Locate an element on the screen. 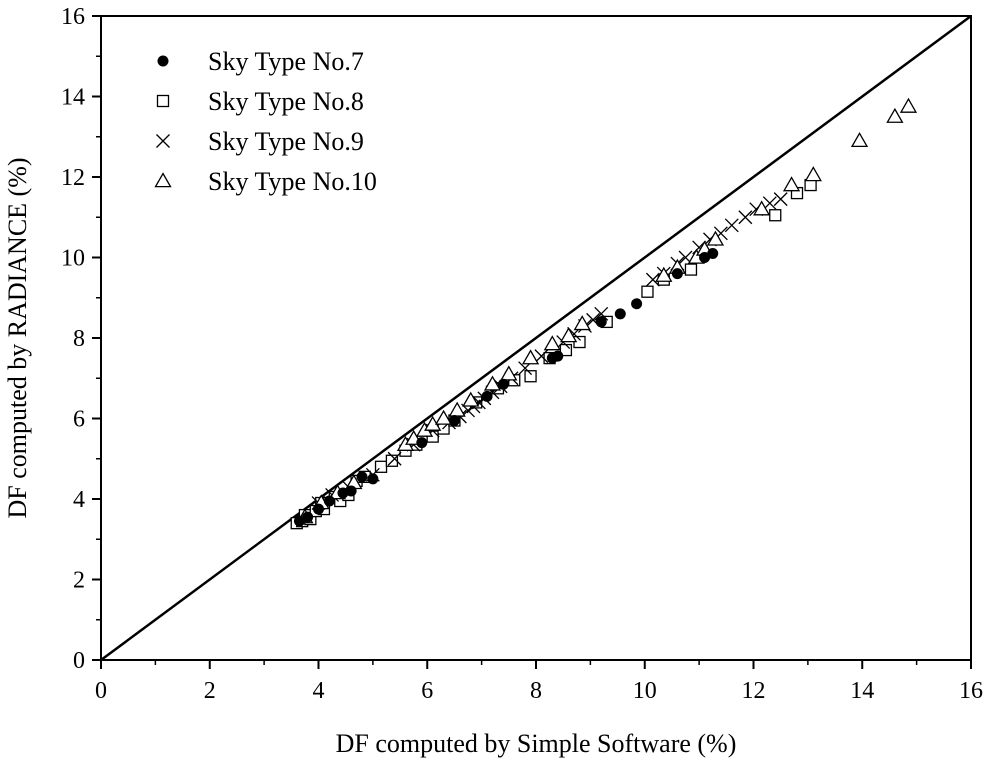  legend-item: Sky Type No.8 is located at coordinates (260, 101).